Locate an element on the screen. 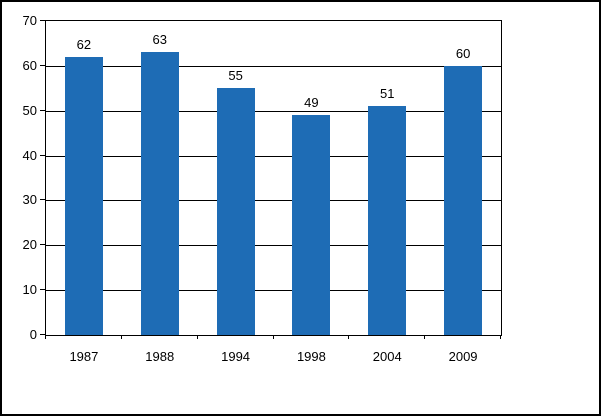 The image size is (601, 416). y-tick-label-0: 0 is located at coordinates (33, 334).